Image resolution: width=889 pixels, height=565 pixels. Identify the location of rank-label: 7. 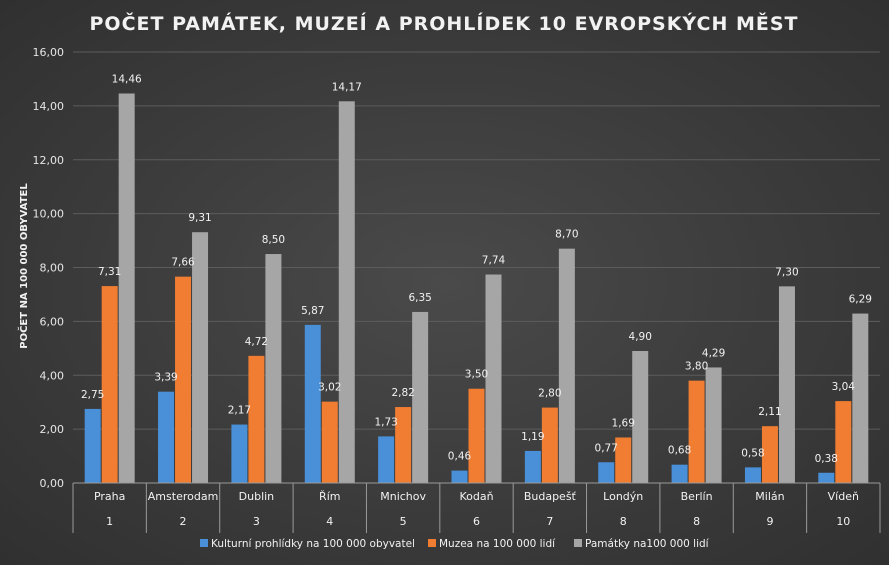
(549, 521).